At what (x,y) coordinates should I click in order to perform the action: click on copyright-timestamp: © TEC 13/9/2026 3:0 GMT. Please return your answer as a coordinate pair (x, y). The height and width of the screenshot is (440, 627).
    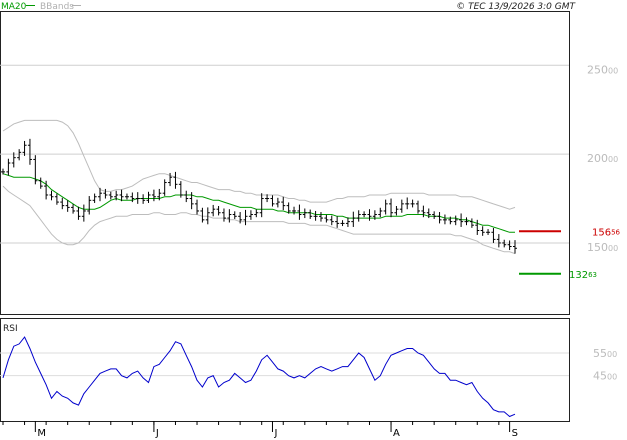
    Looking at the image, I should click on (516, 7).